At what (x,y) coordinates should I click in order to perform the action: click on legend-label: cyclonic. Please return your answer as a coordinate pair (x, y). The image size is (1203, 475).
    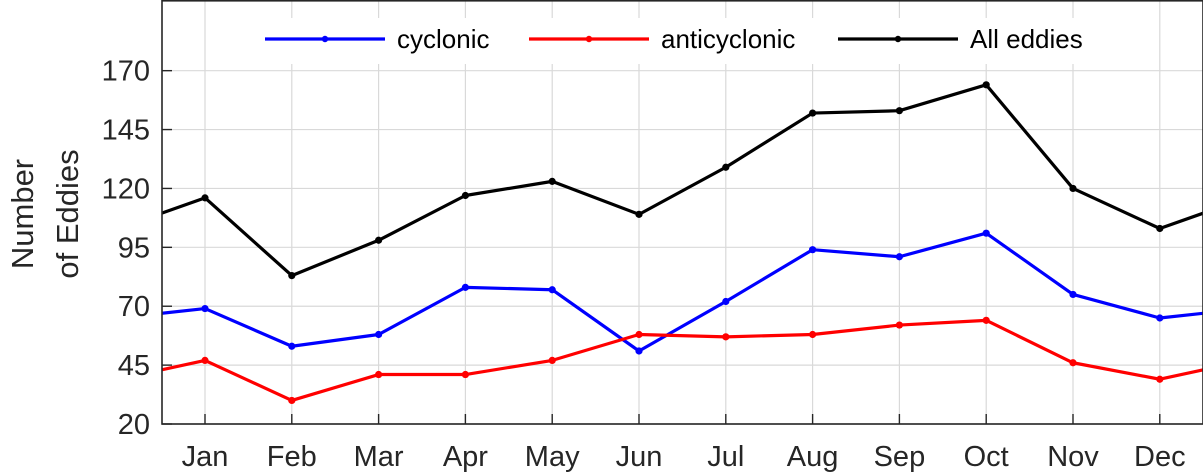
    Looking at the image, I should click on (443, 39).